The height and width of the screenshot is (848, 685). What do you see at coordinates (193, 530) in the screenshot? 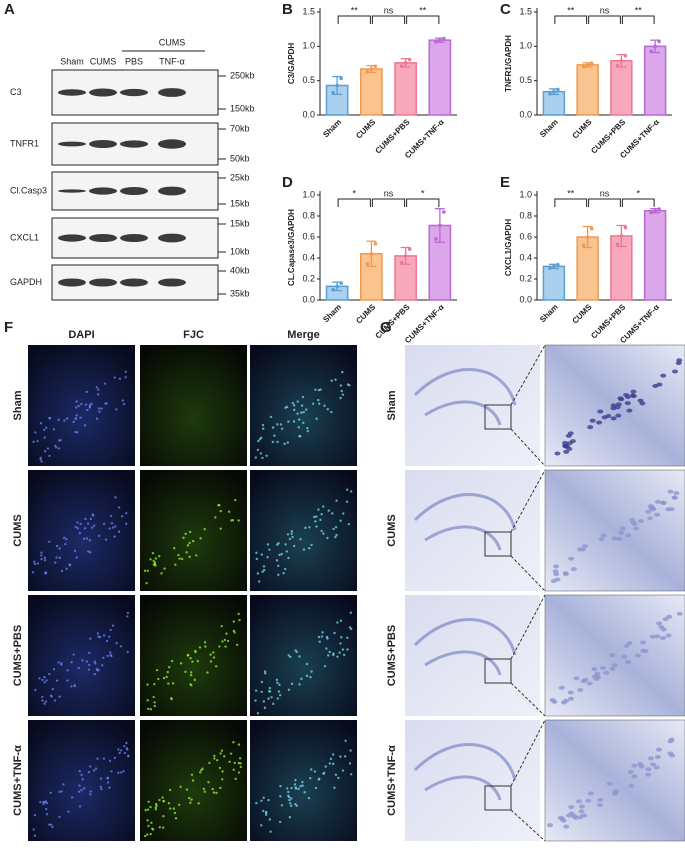
I see `micrograph` at bounding box center [193, 530].